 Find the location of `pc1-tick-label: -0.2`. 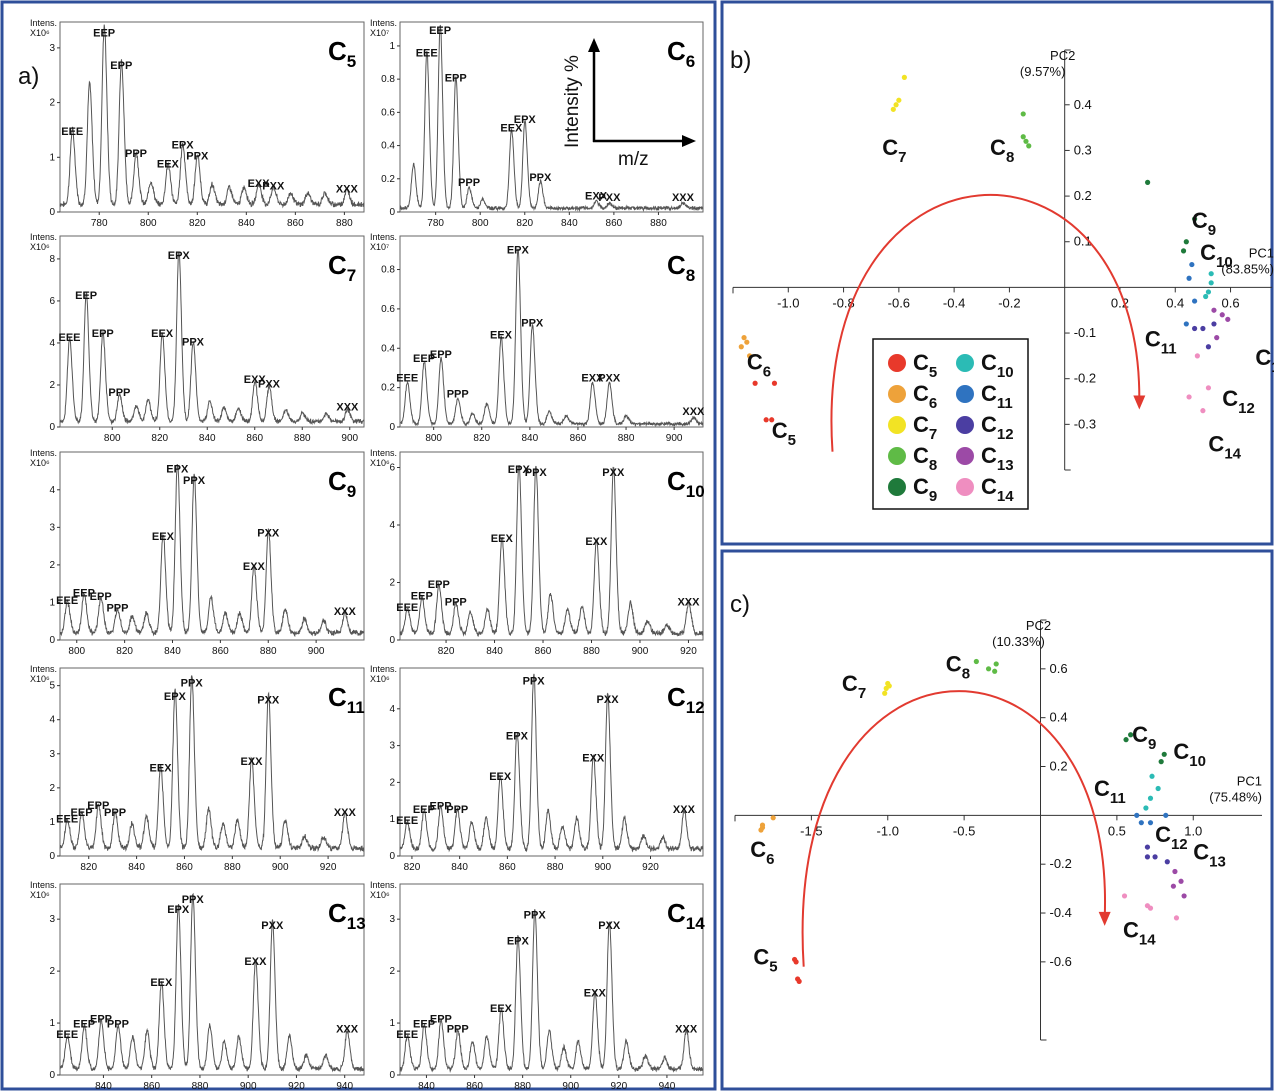

pc1-tick-label: -0.2 is located at coordinates (1009, 302).